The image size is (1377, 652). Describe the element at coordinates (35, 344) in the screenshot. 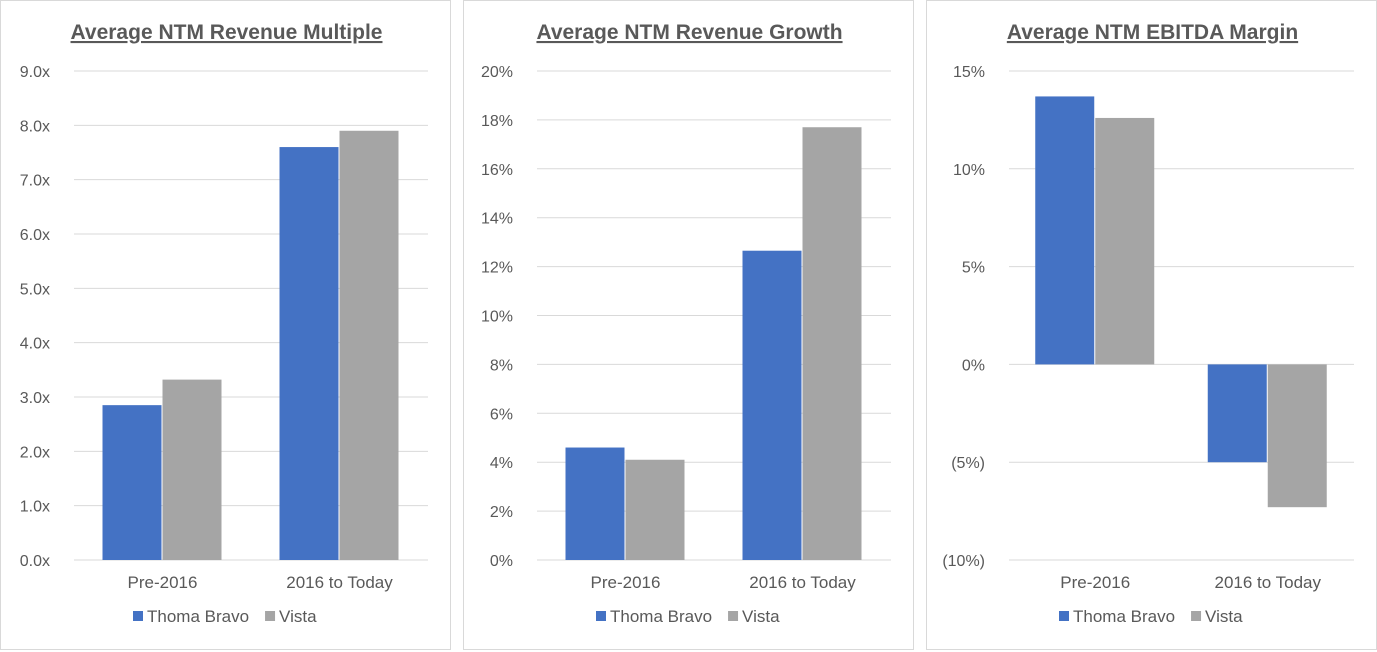

I see `y-tick-label: 4.0x` at that location.